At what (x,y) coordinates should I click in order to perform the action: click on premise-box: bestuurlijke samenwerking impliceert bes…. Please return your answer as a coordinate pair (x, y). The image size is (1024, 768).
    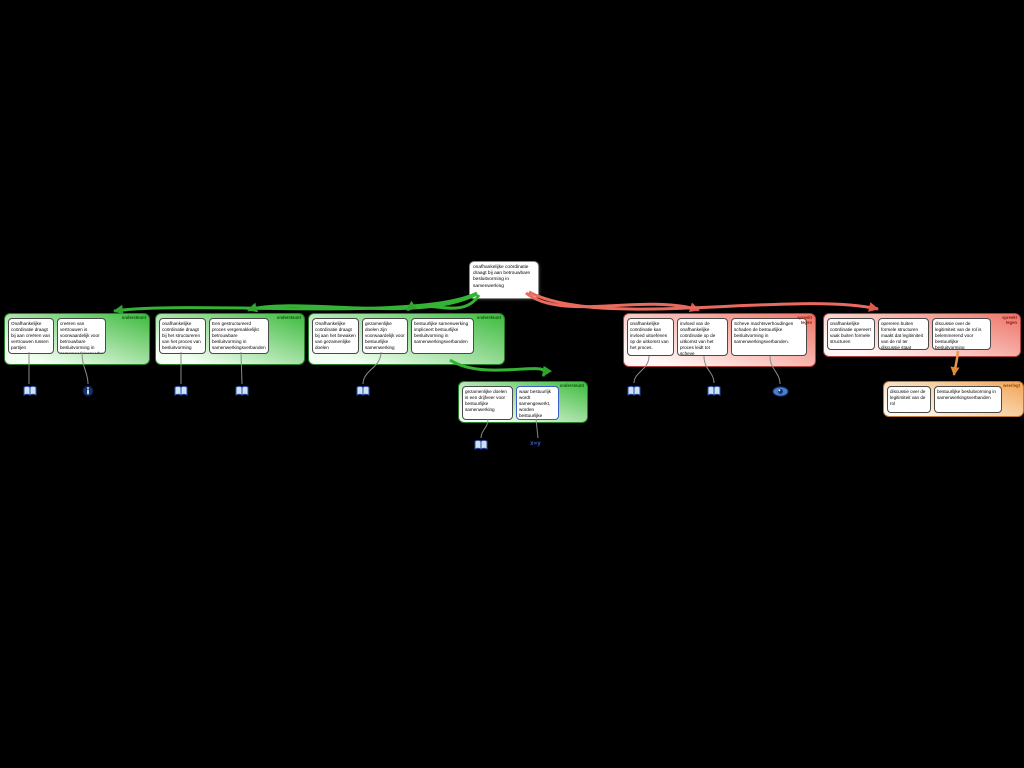
    Looking at the image, I should click on (442, 336).